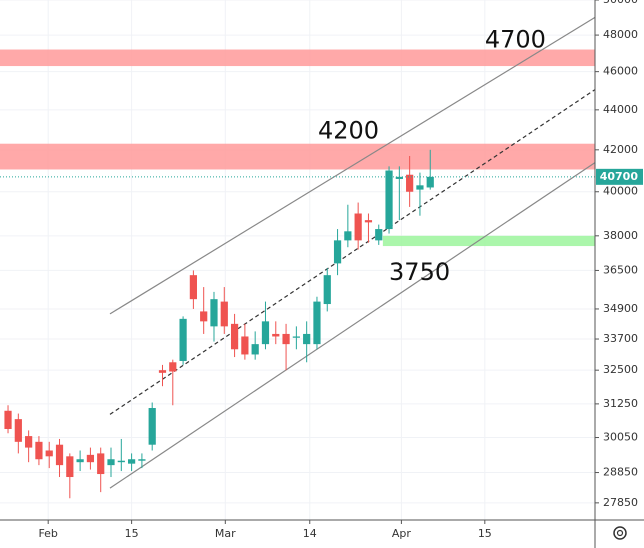 This screenshot has height=548, width=644. What do you see at coordinates (620, 403) in the screenshot?
I see `y-tick-label: 31250` at bounding box center [620, 403].